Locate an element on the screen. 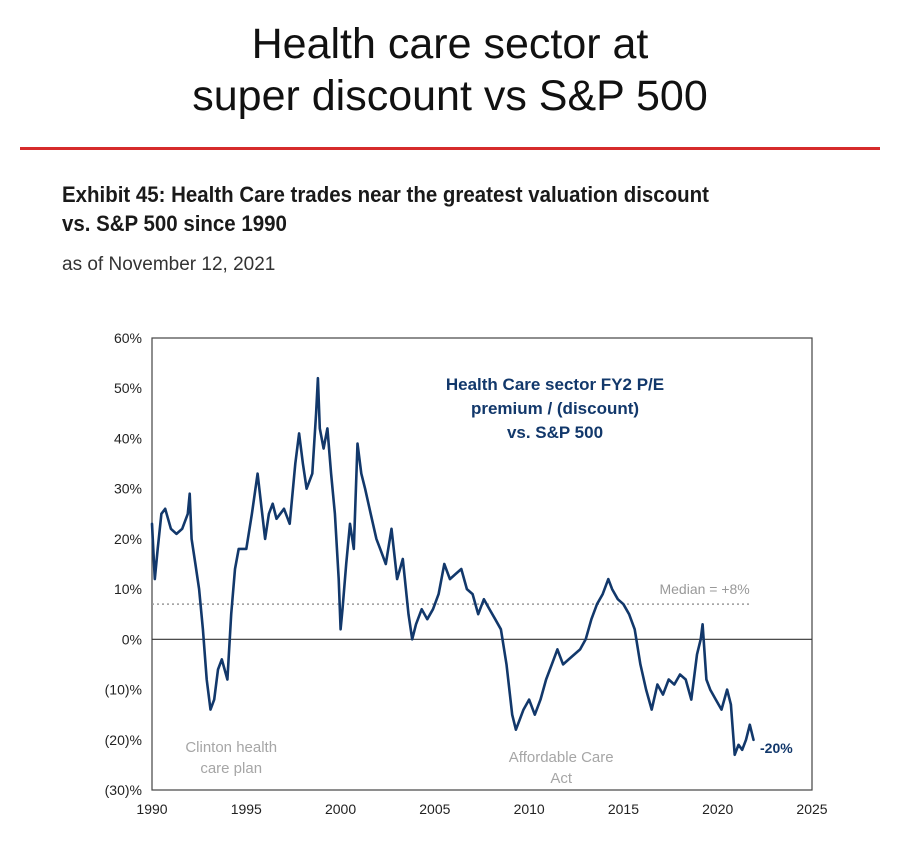  y-tick-label: 60% is located at coordinates (128, 338).